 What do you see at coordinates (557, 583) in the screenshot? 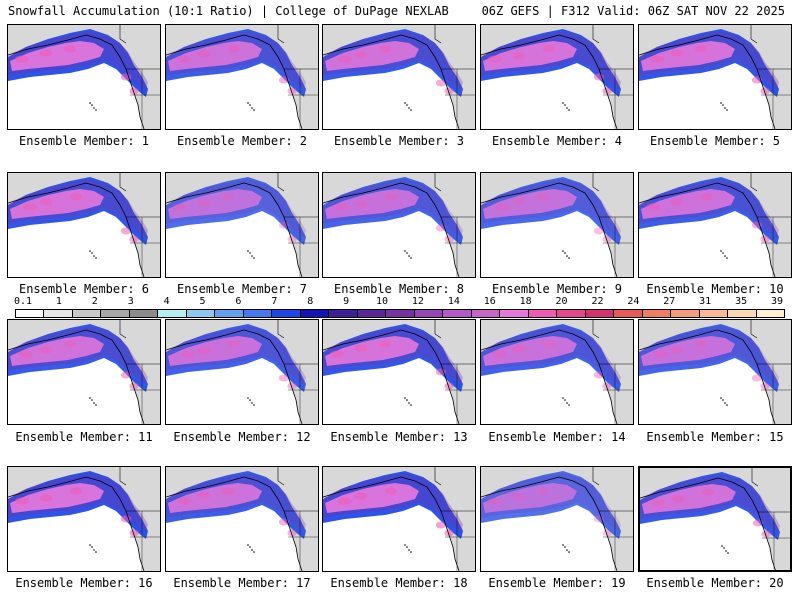
I see `member-label: Ensemble Member: 19` at bounding box center [557, 583].